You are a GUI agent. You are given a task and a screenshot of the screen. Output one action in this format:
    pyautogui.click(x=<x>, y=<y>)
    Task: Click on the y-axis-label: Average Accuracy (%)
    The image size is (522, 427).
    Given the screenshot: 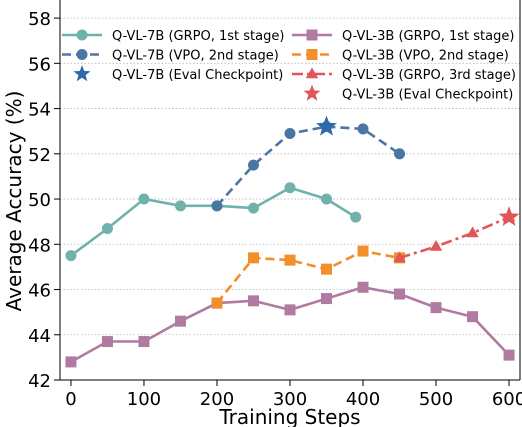 What is the action you would take?
    pyautogui.click(x=14, y=201)
    